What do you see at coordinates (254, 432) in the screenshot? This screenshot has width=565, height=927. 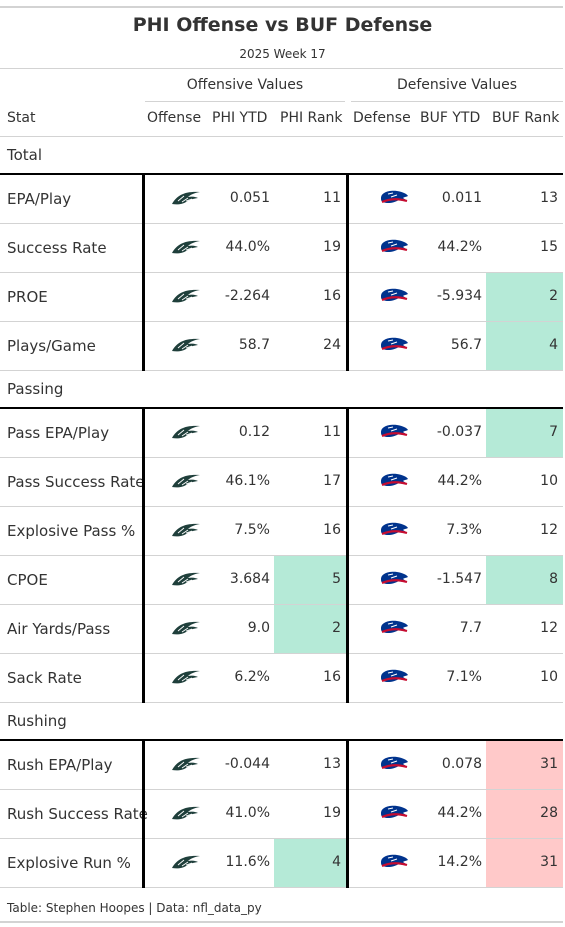 I see `phi-ytd-value: 0.12` at bounding box center [254, 432].